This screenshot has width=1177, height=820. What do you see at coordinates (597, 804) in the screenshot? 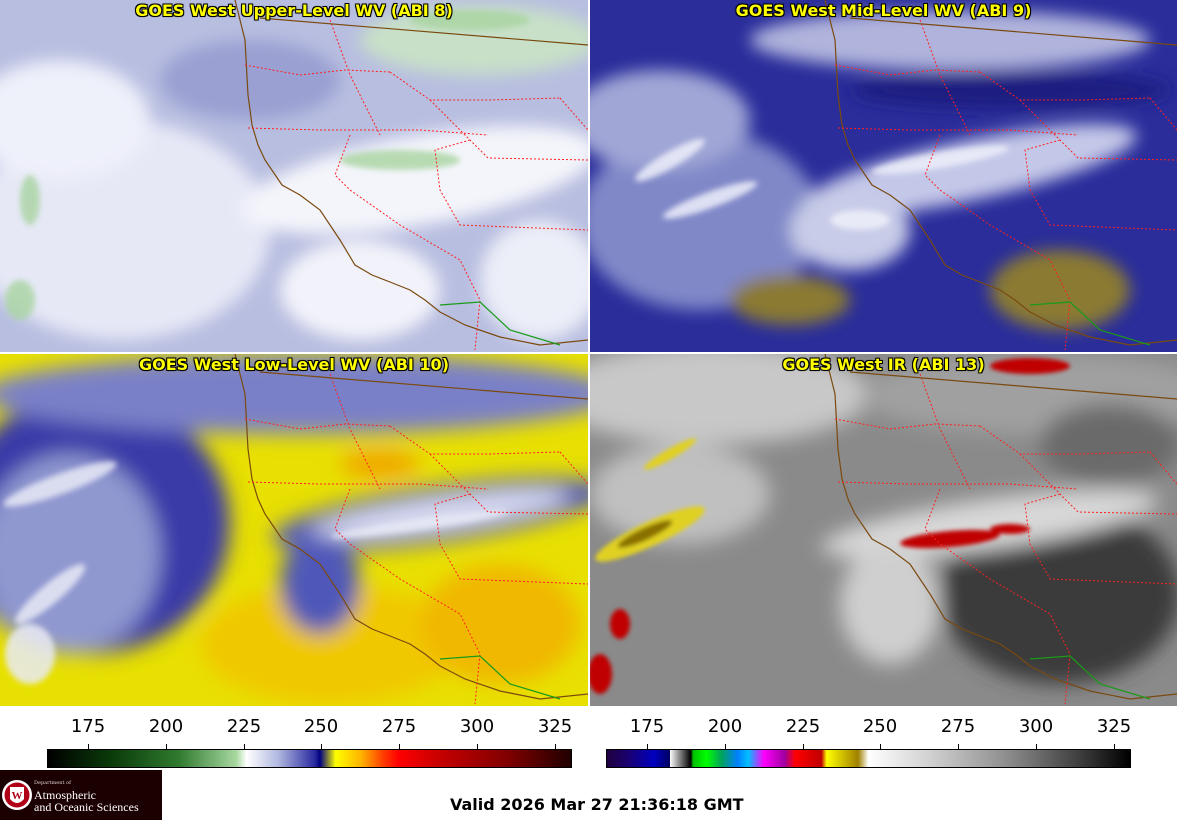
I see `valid-time-label: Valid 2026 Mar 27 21:36:18 GMT` at bounding box center [597, 804].